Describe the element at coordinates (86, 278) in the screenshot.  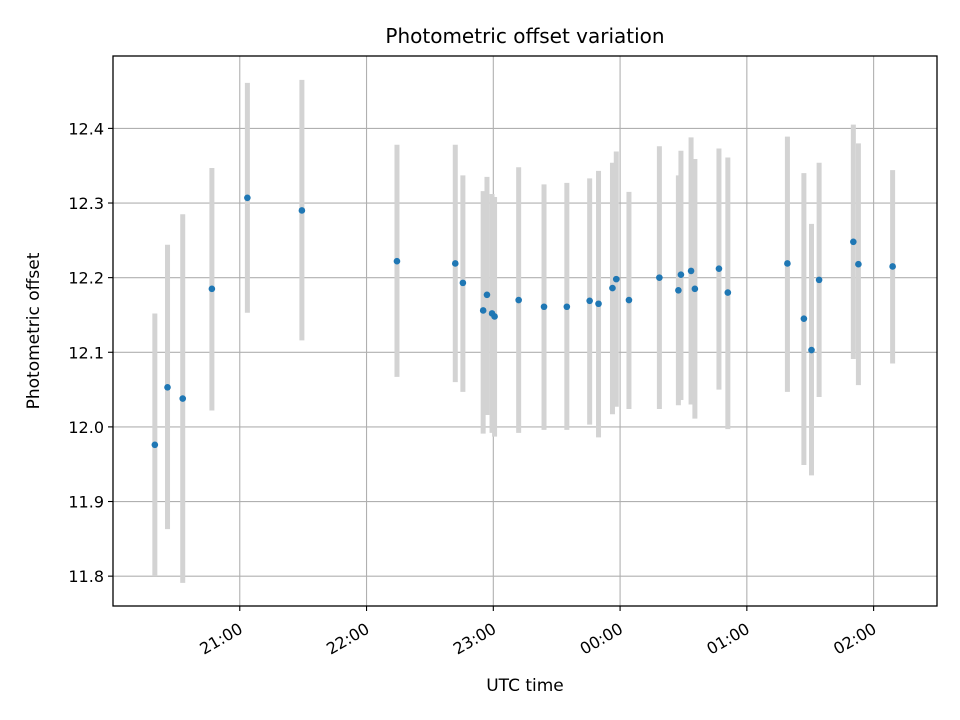
I see `y-tick-label: 12.2` at that location.